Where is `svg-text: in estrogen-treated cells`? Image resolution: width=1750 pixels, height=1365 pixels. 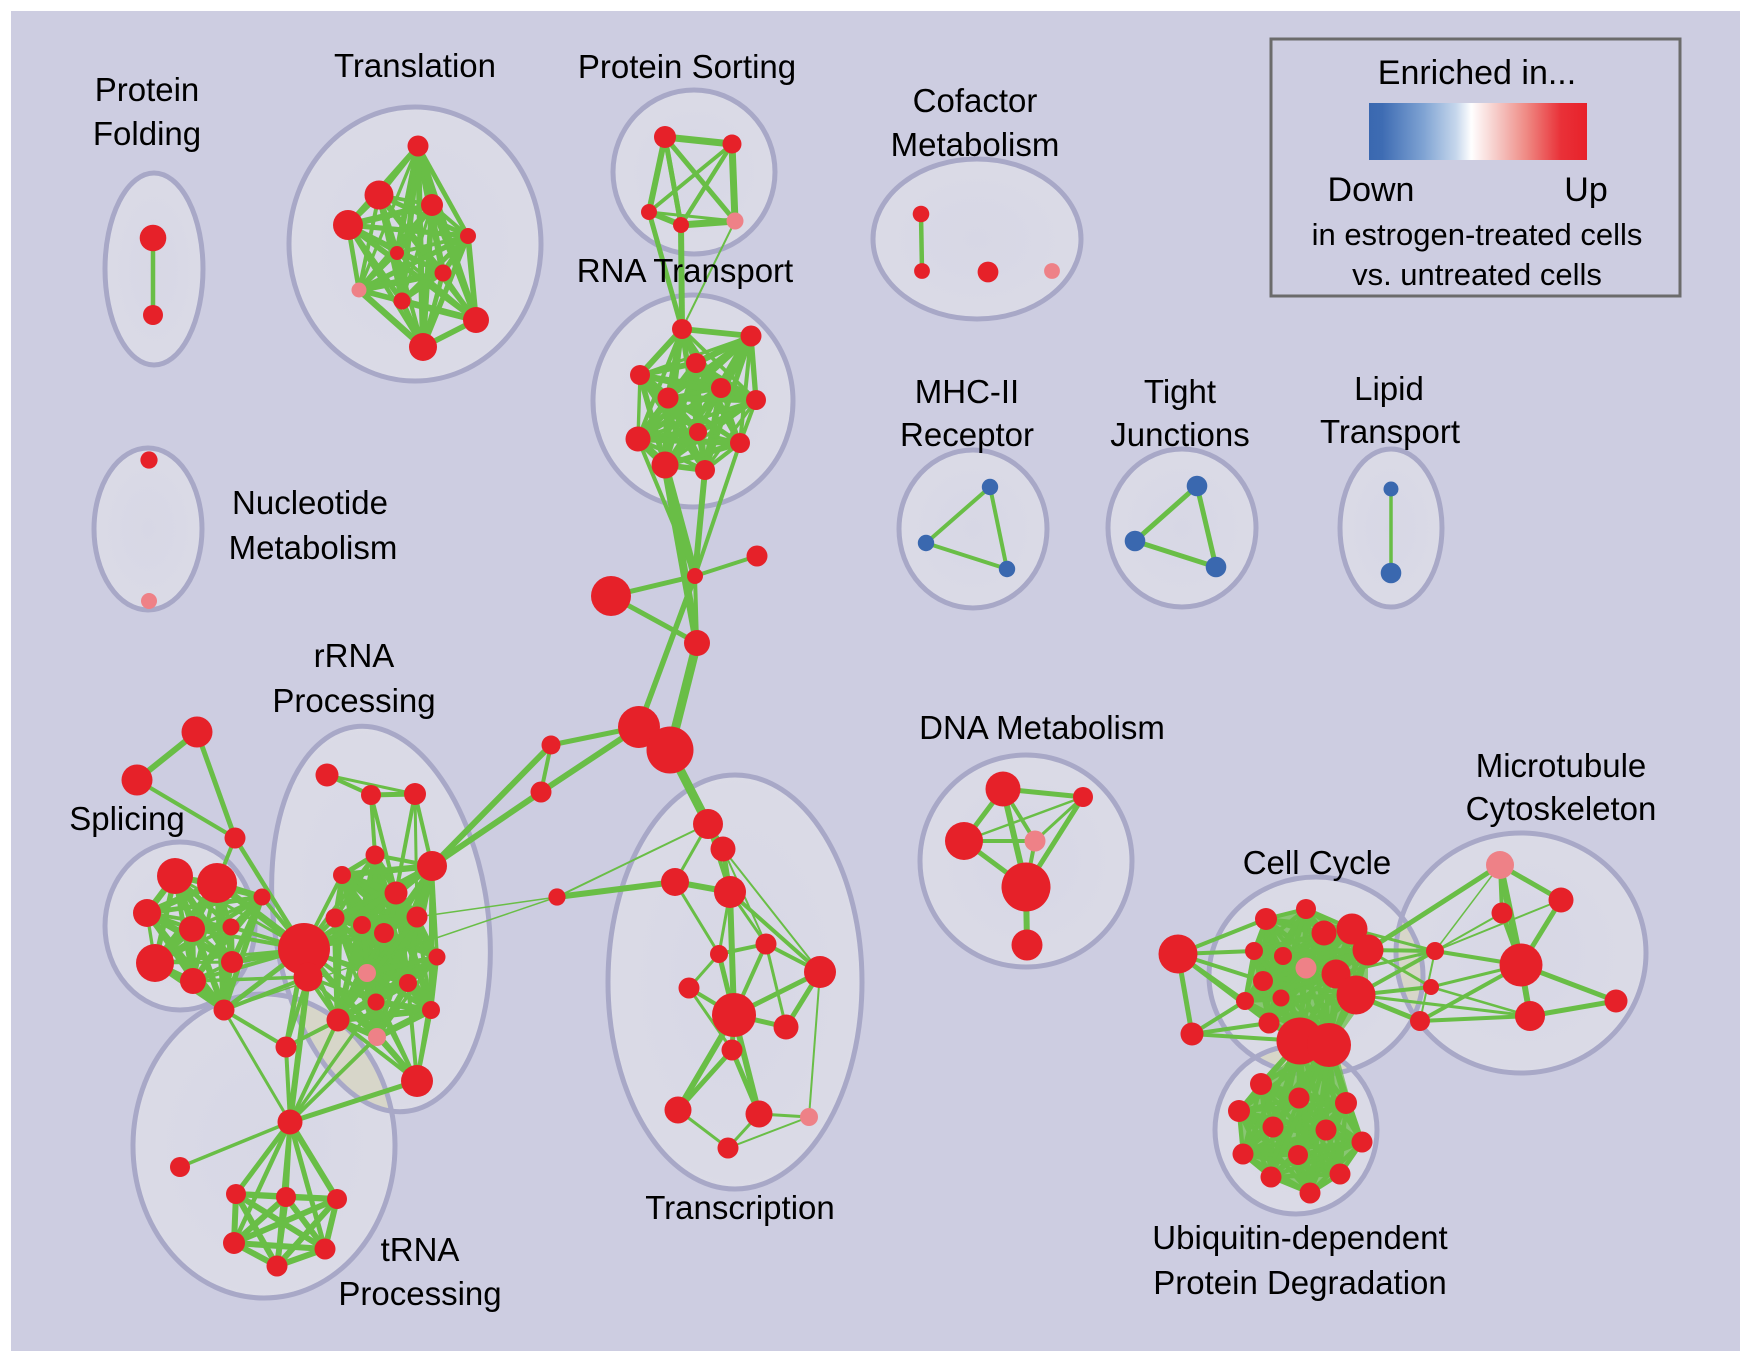
svg-text: in estrogen-treated cells is located at coordinates (1477, 234).